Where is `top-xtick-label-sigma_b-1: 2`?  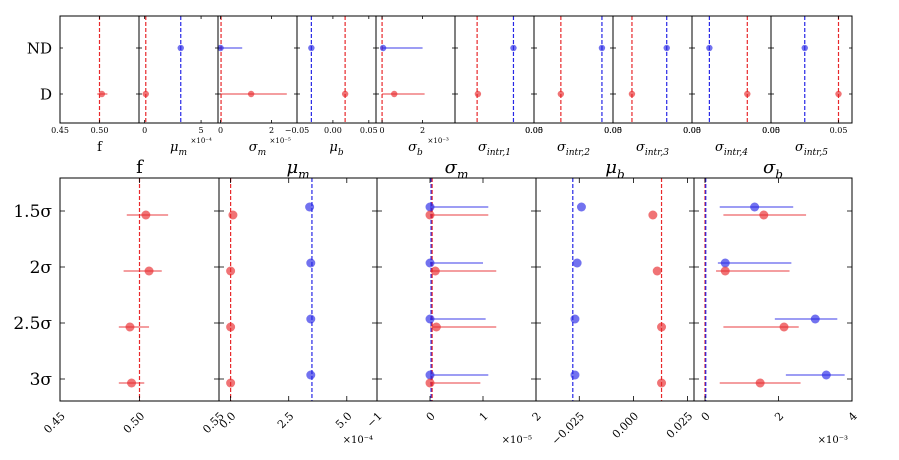 top-xtick-label-sigma_b-1: 2 is located at coordinates (422, 130).